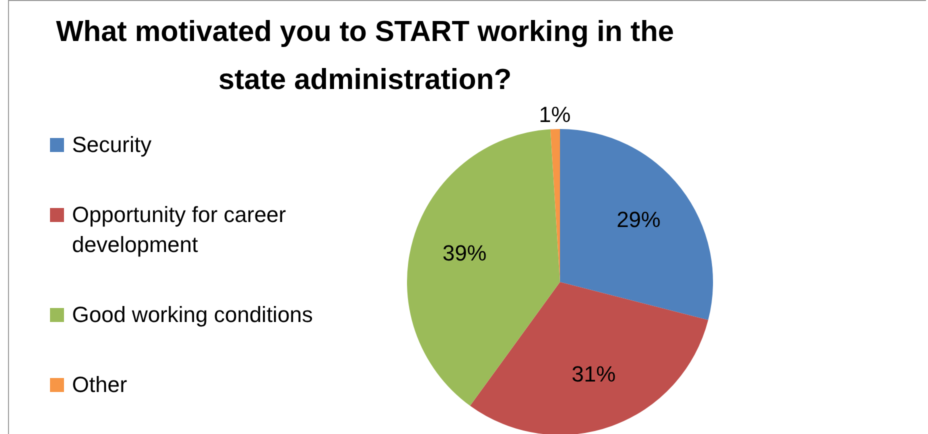 This screenshot has width=928, height=434. What do you see at coordinates (112, 145) in the screenshot?
I see `legend-label: Security` at bounding box center [112, 145].